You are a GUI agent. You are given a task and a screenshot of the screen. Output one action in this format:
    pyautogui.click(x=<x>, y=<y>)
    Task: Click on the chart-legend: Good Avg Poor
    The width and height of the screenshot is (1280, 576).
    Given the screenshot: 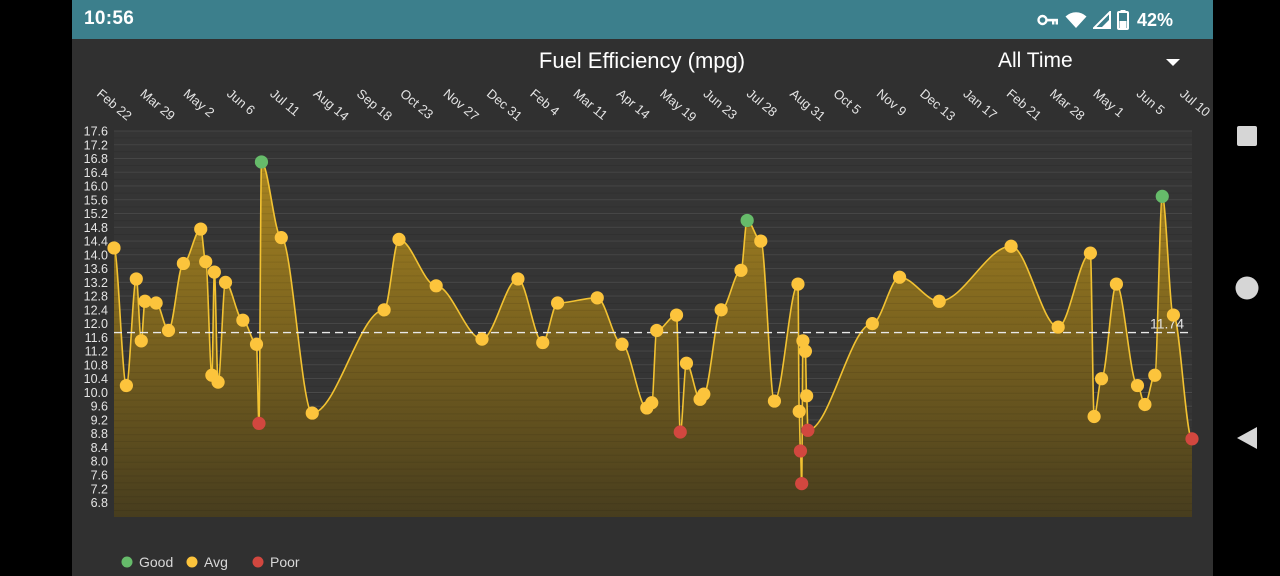 What is the action you would take?
    pyautogui.click(x=210, y=562)
    